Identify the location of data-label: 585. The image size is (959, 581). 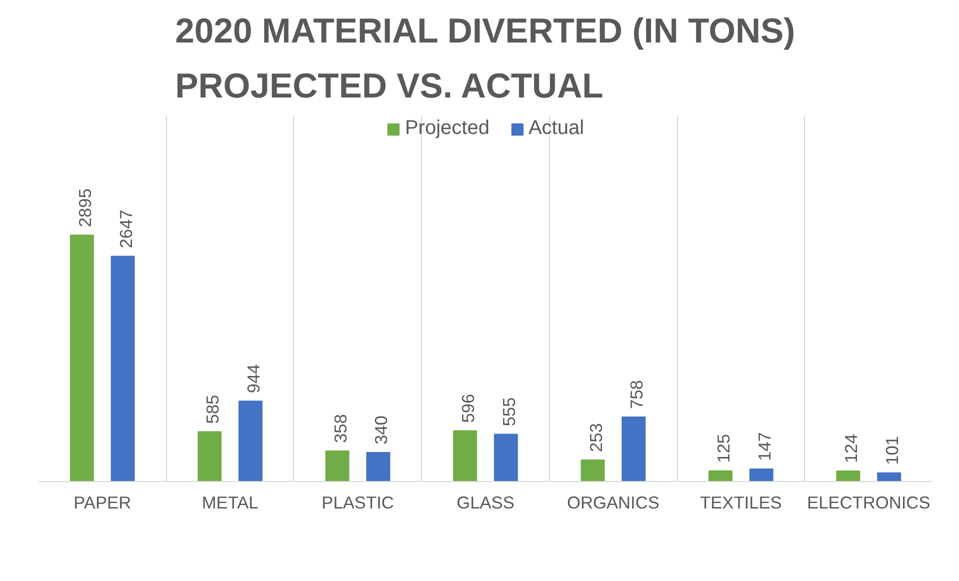
(212, 409).